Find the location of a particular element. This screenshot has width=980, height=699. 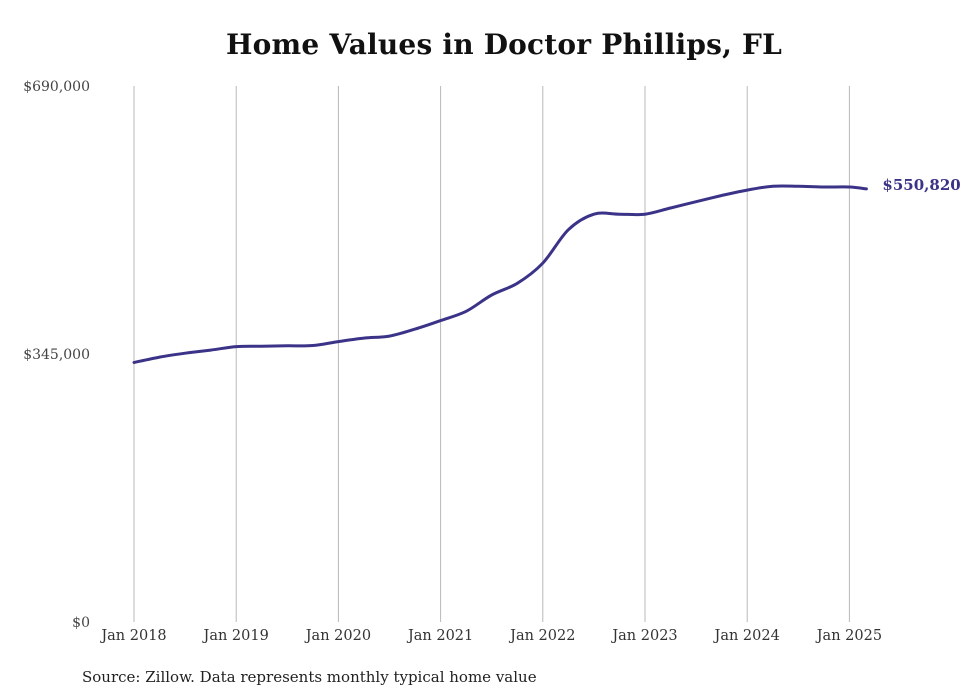

chart-title: Home Values in Doctor Phillips, FL is located at coordinates (504, 44).